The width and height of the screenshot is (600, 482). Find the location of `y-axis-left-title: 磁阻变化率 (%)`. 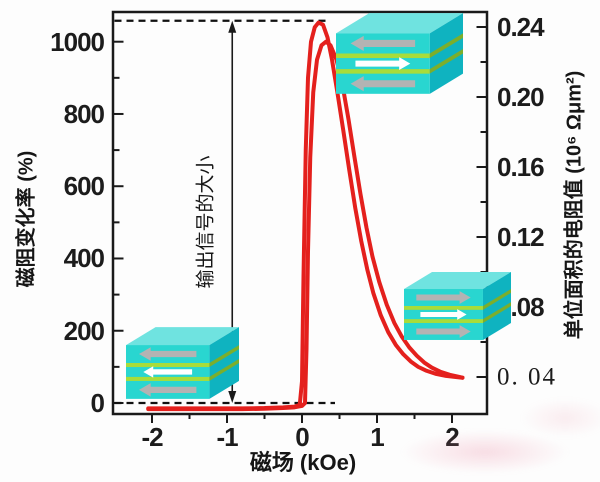

y-axis-left-title: 磁阻变化率 (%) is located at coordinates (26, 219).